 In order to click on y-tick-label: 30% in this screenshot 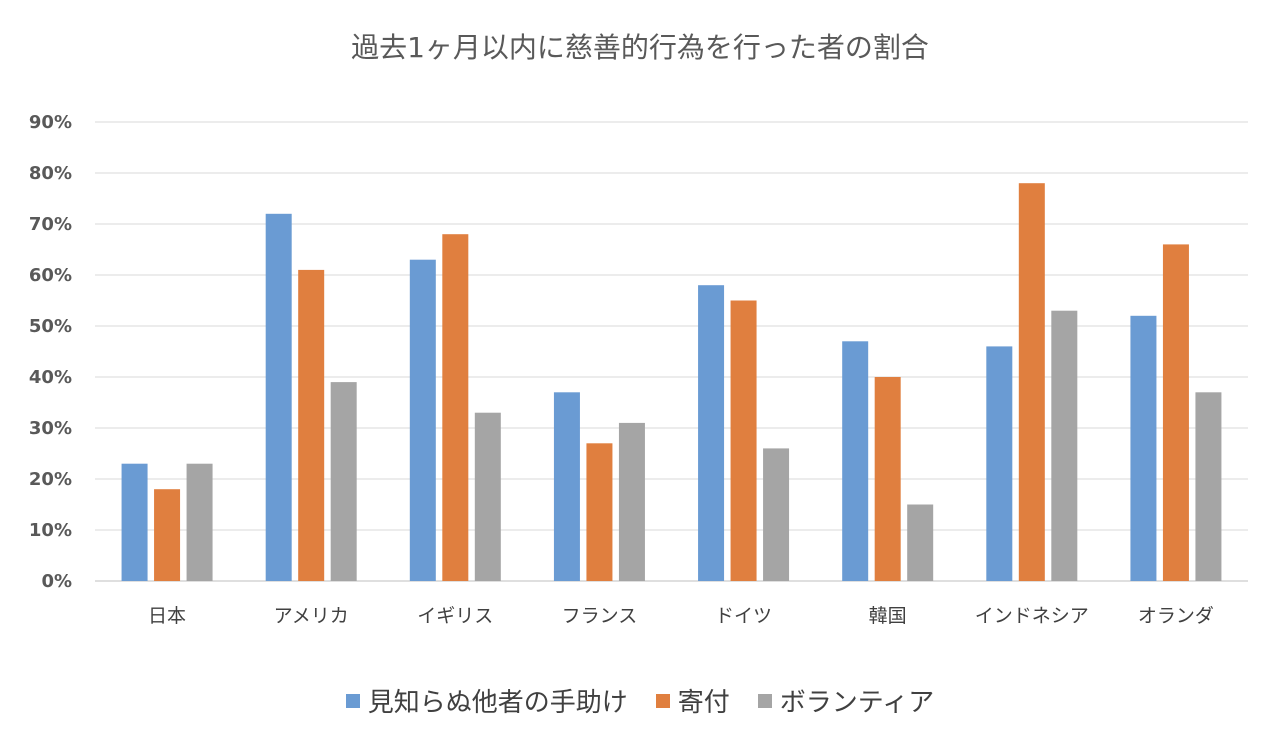, I will do `click(50, 428)`.